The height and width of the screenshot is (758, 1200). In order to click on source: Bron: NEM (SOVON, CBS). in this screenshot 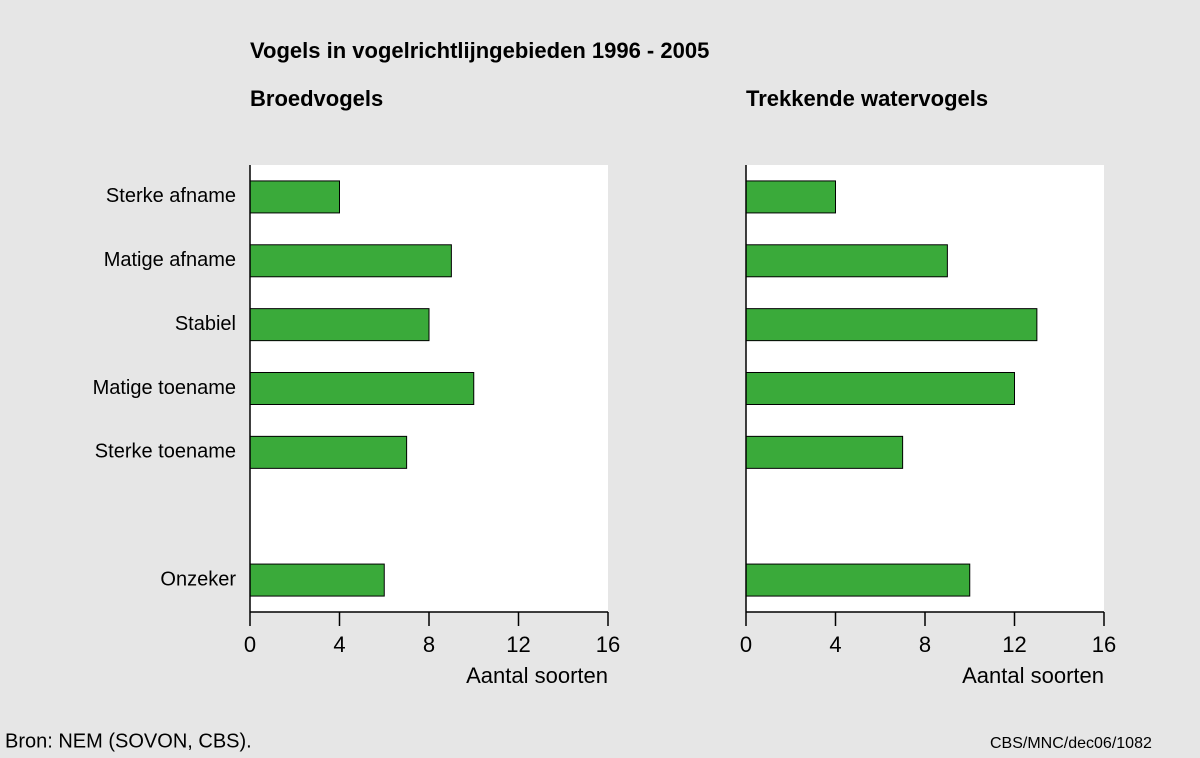, I will do `click(128, 741)`.